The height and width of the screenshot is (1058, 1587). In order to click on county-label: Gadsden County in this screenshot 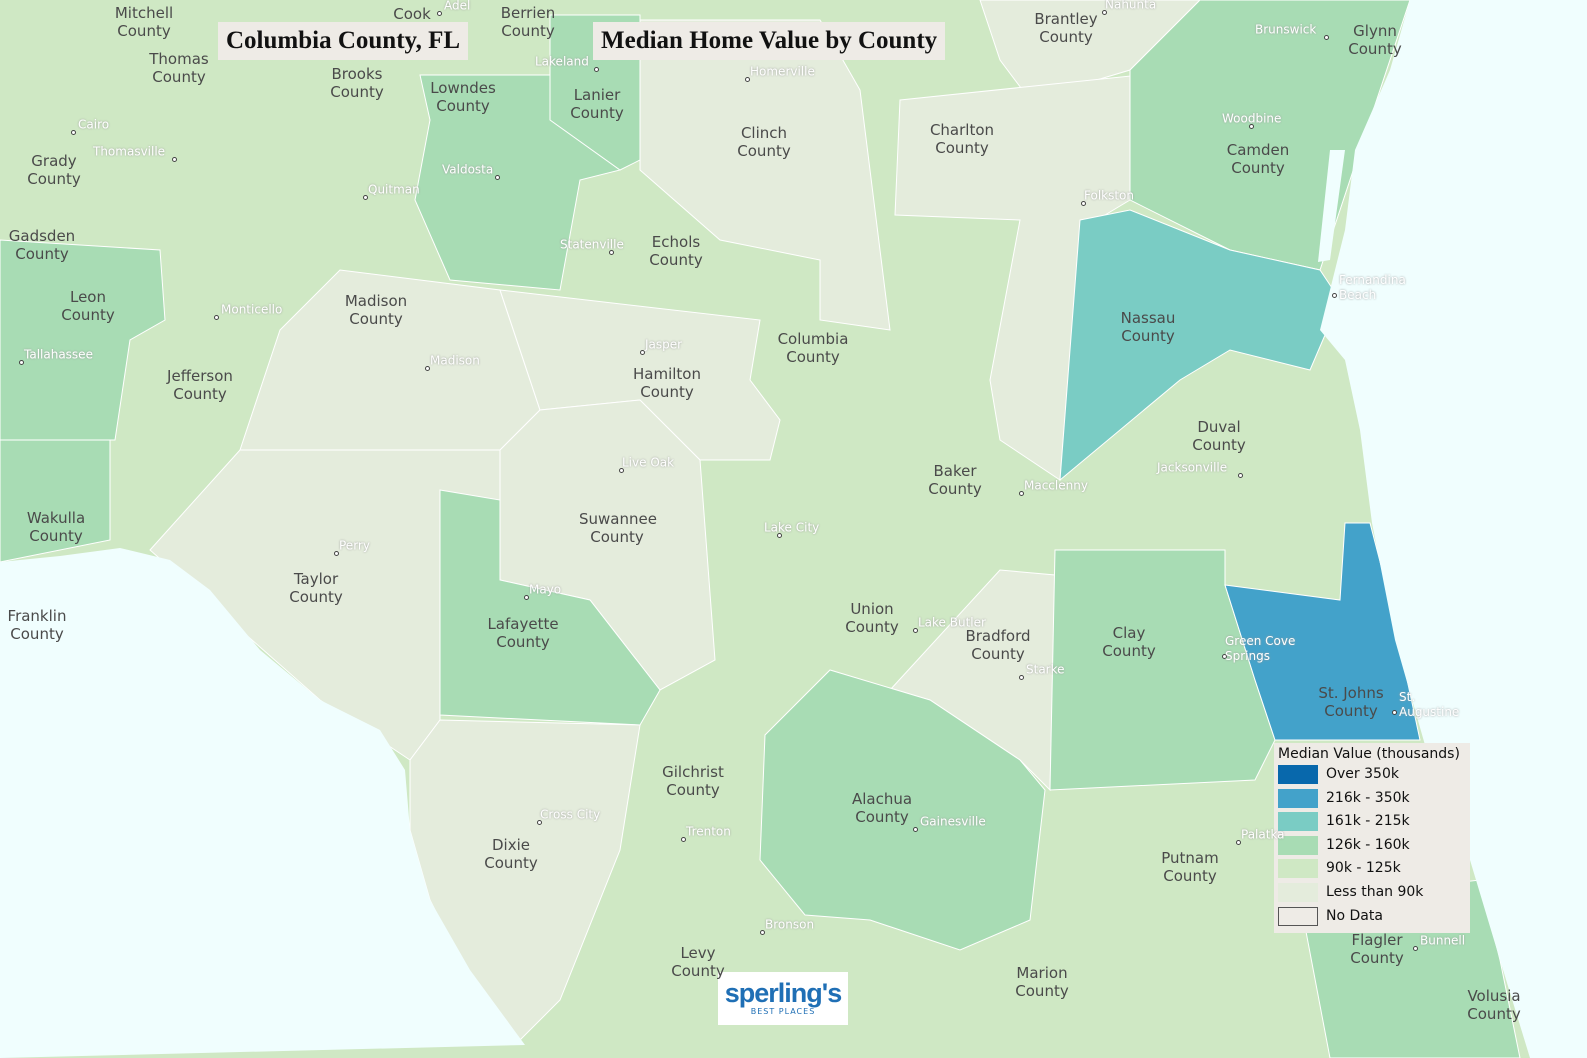, I will do `click(42, 245)`.